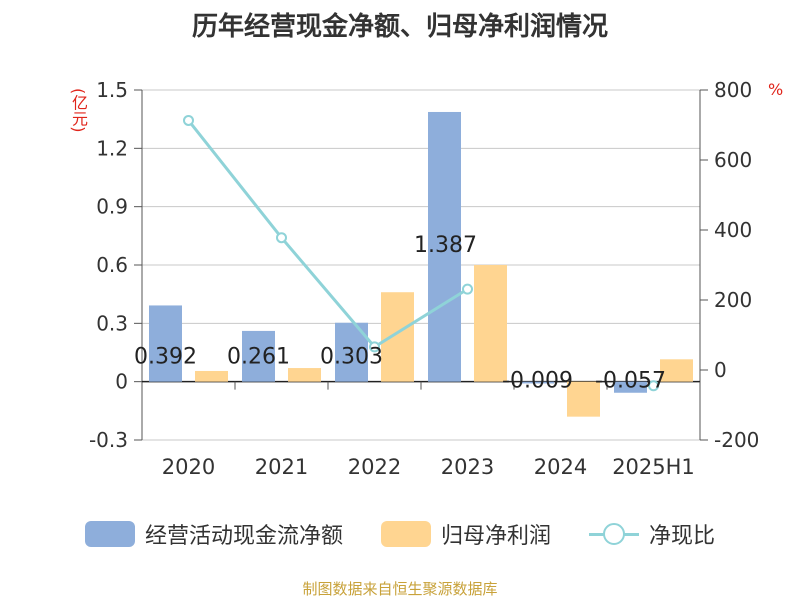  I want to click on left-tick-label-4: 0.9, so click(112, 207).